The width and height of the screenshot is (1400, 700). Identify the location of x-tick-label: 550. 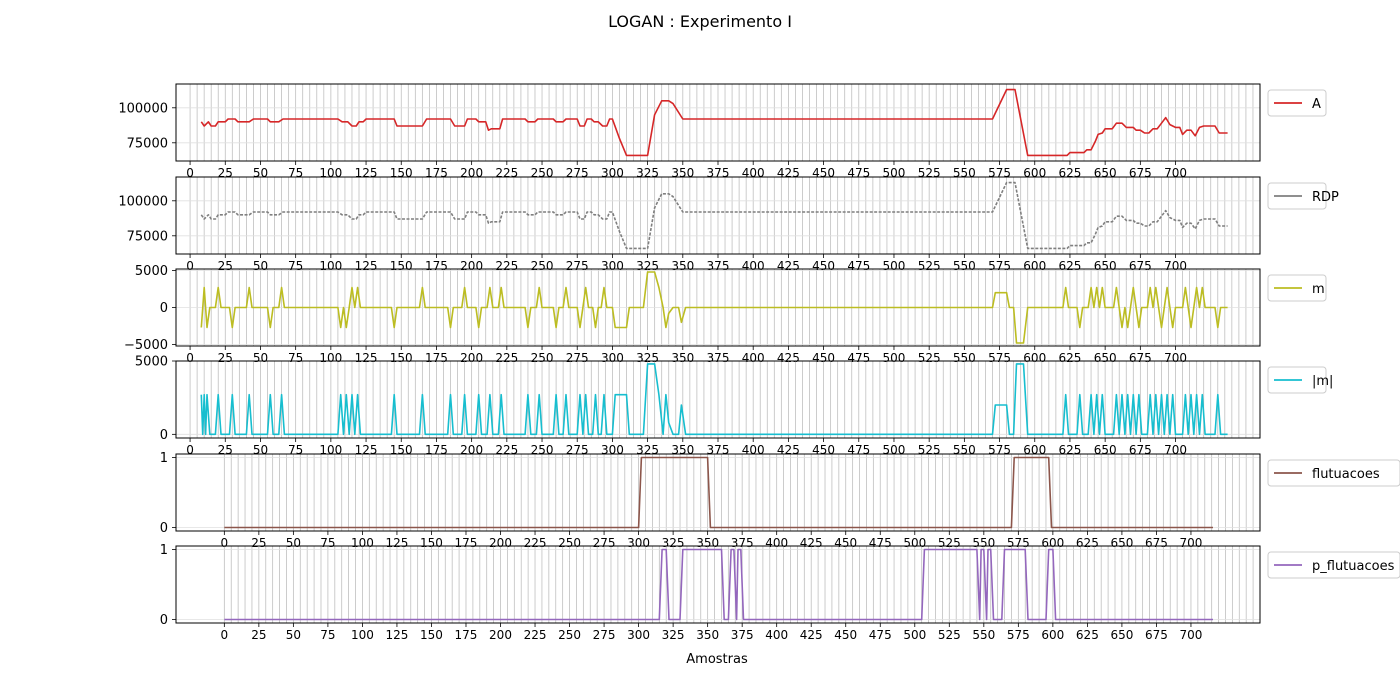
(983, 635).